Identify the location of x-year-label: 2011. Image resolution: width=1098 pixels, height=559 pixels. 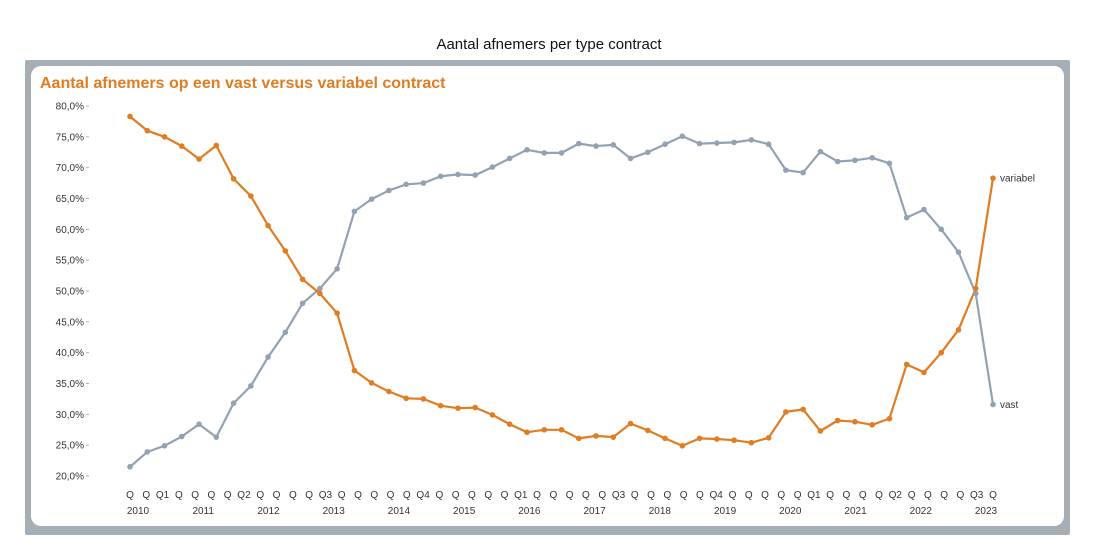
(203, 511).